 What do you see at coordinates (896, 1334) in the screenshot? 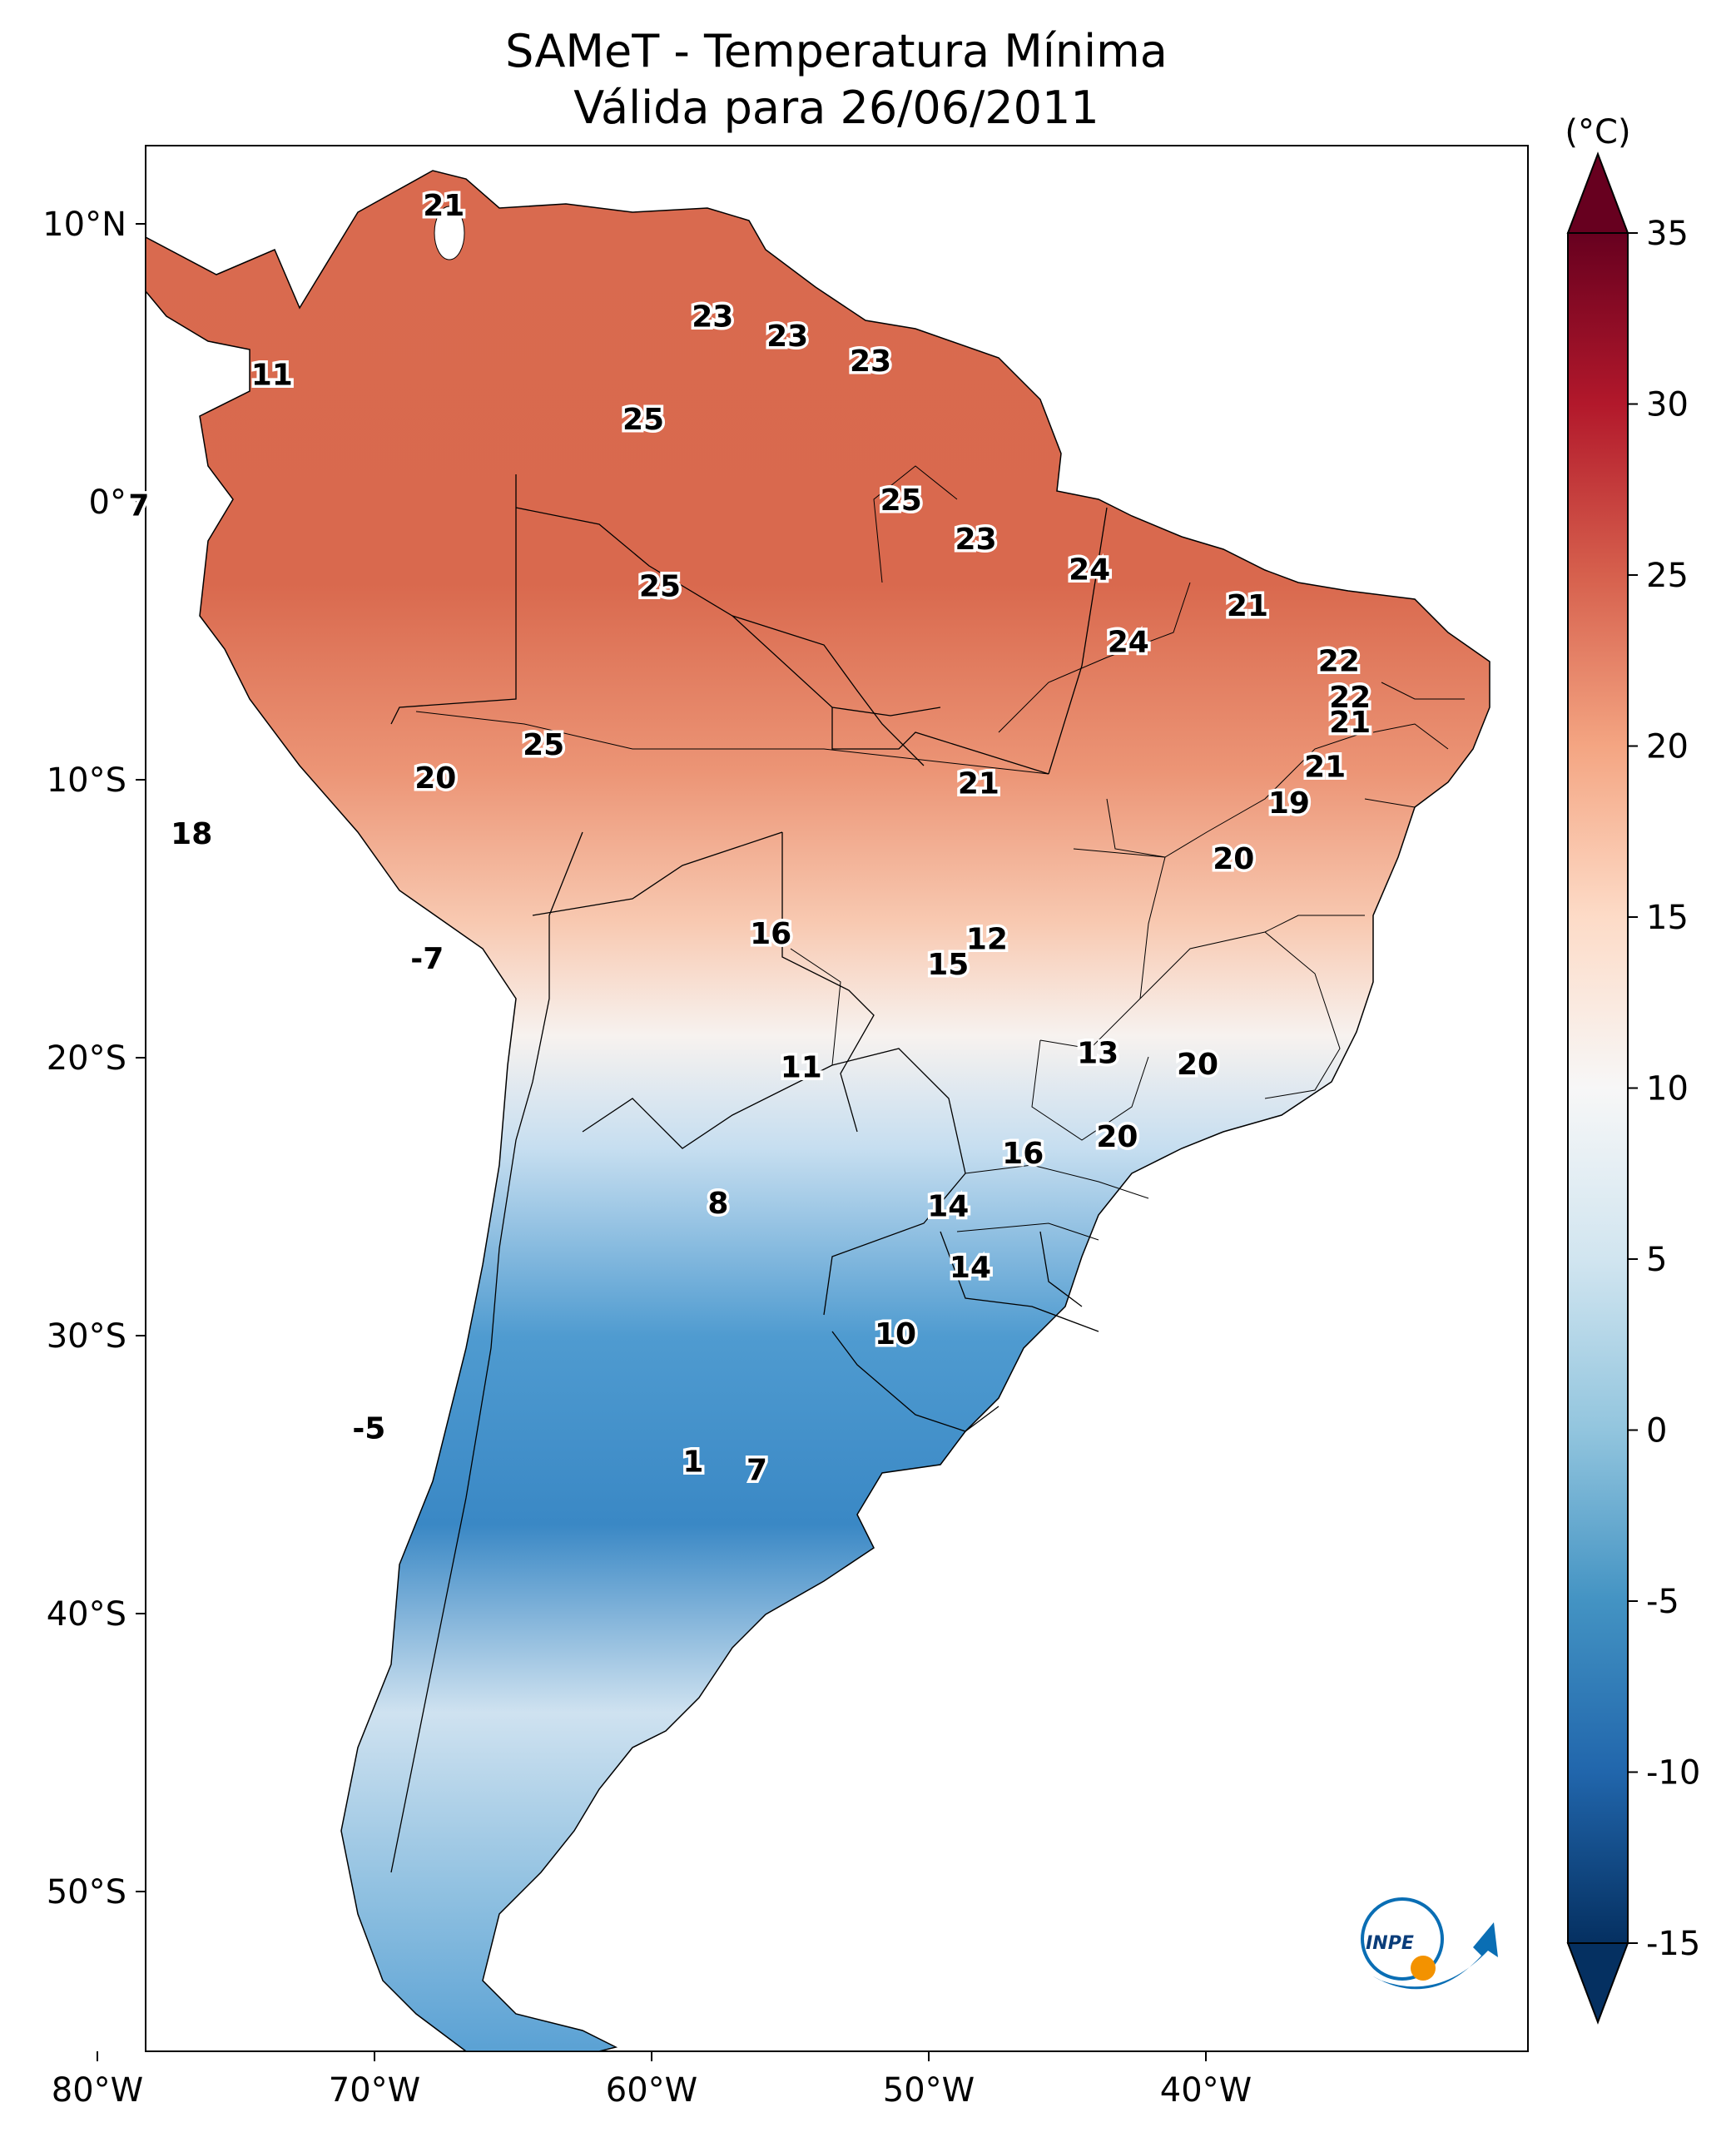
I see `station-value: 10` at bounding box center [896, 1334].